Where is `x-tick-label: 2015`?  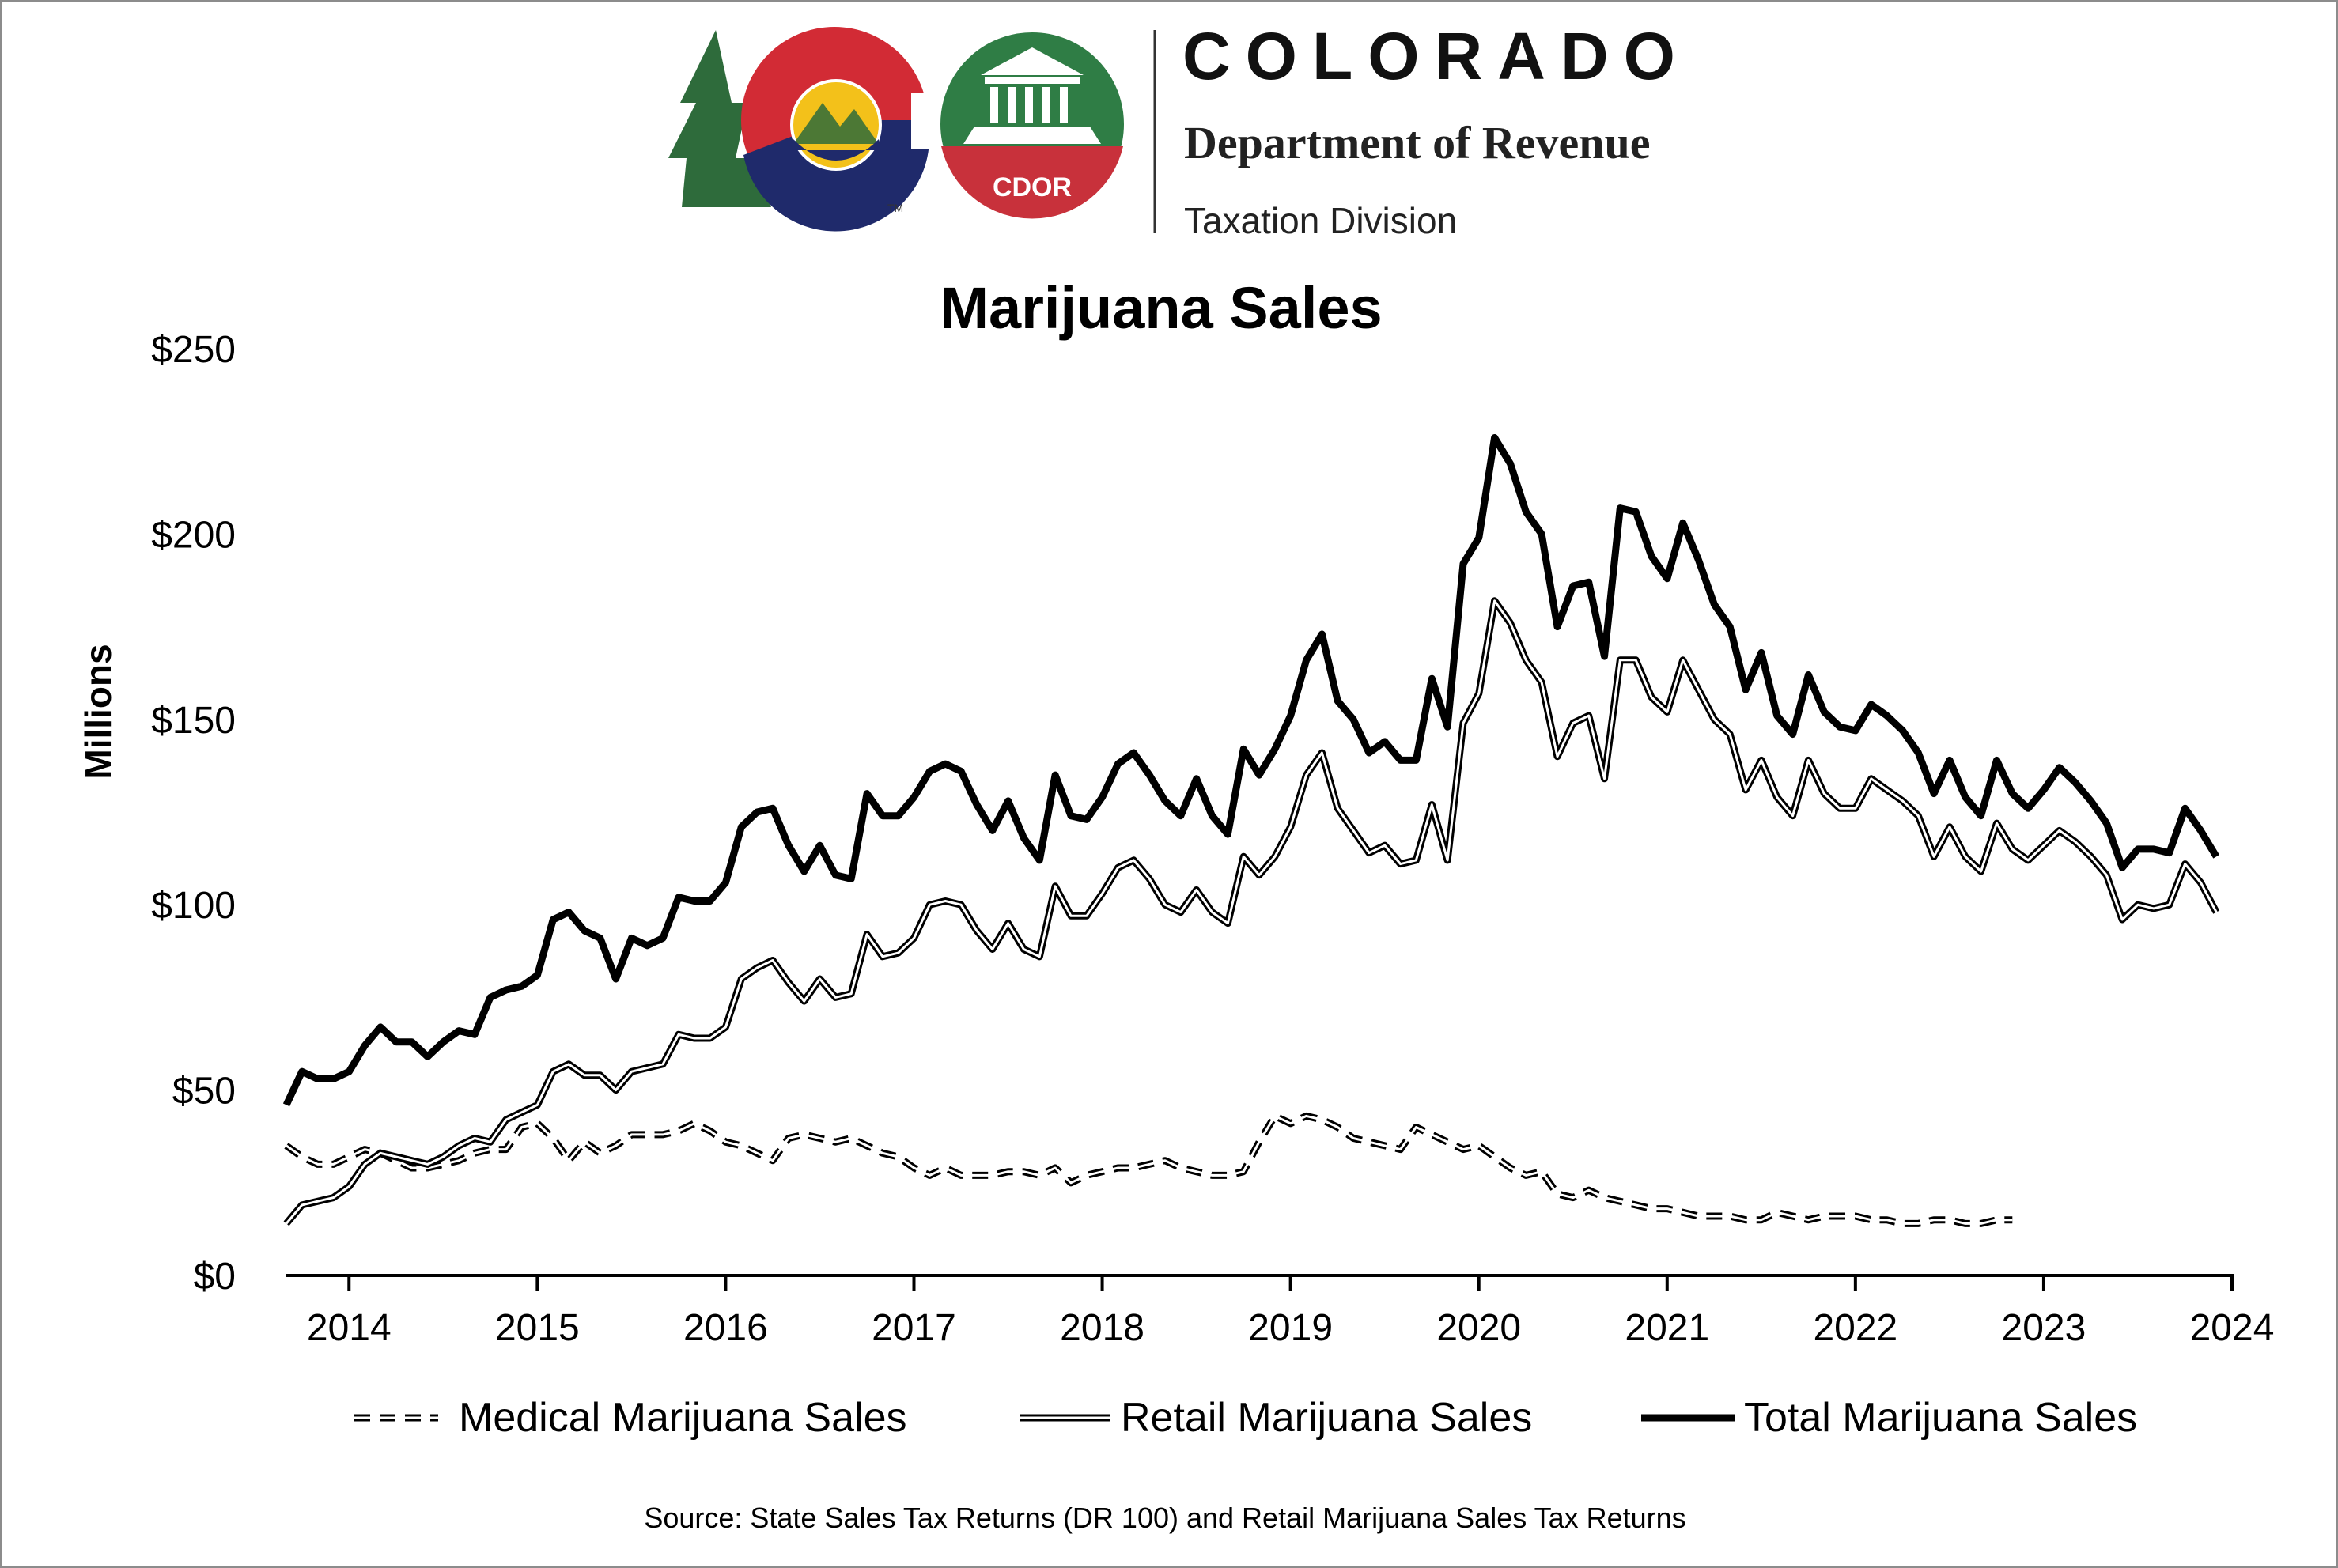 x-tick-label: 2015 is located at coordinates (537, 1328).